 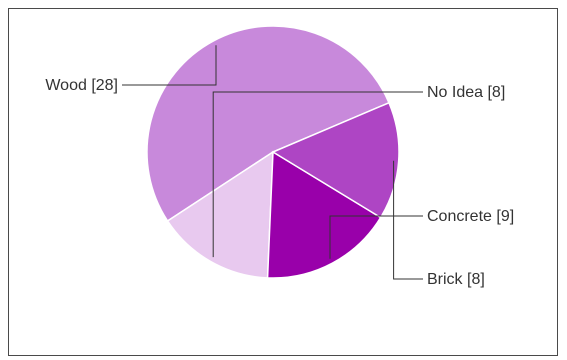 What do you see at coordinates (456, 279) in the screenshot?
I see `slice-label: Brick [8]` at bounding box center [456, 279].